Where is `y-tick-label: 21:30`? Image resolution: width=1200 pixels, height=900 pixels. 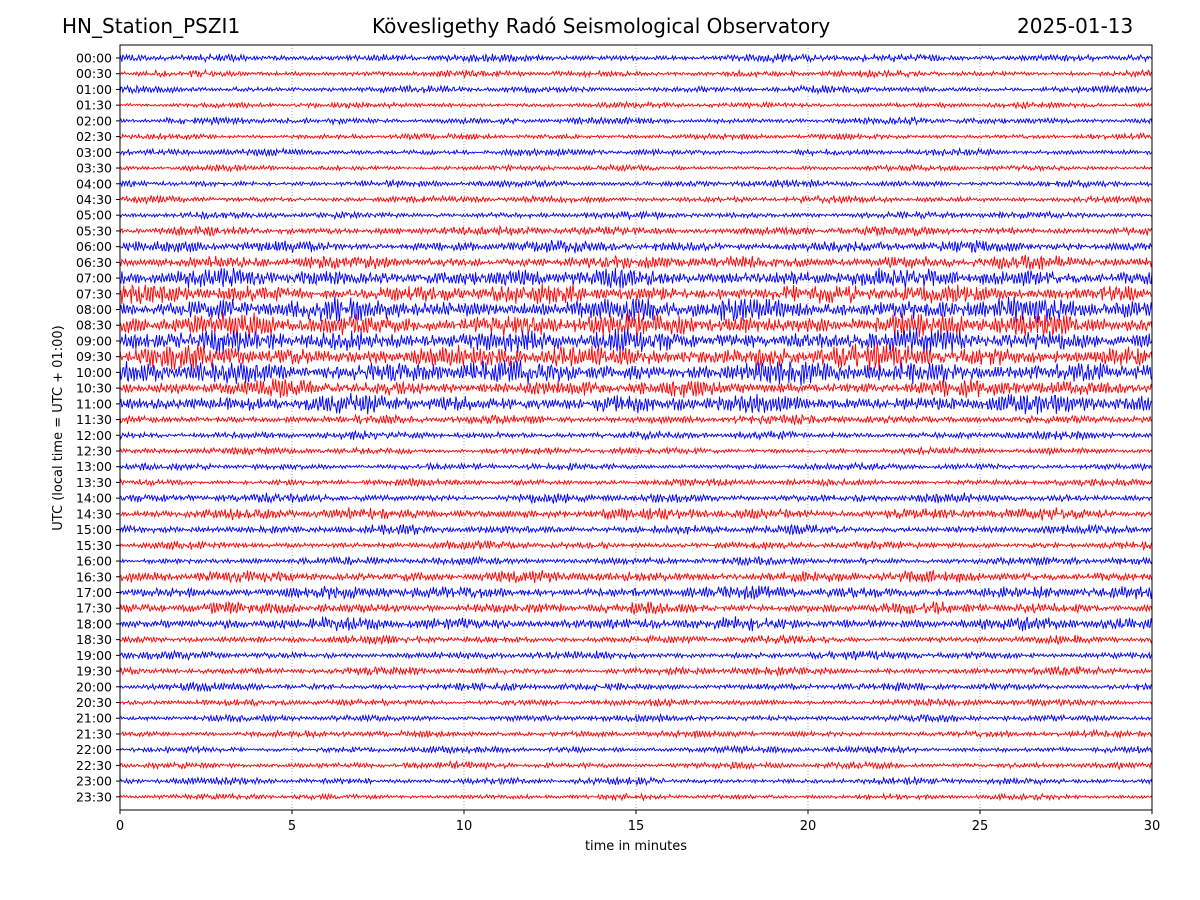
y-tick-label: 21:30 is located at coordinates (94, 733).